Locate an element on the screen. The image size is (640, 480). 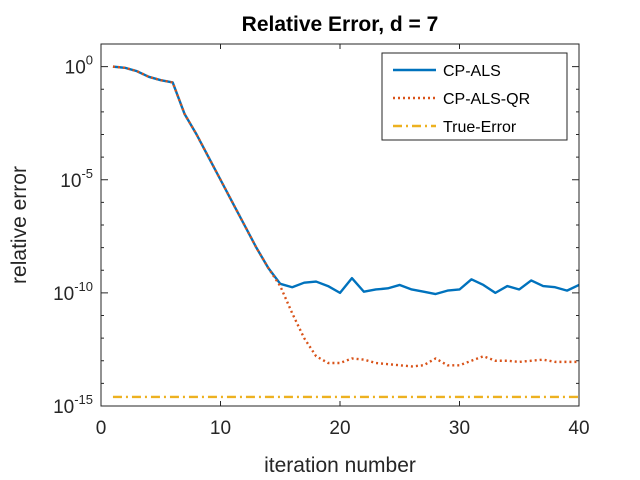
y-tick-label-3: 10⁻¹⁵ is located at coordinates (73, 405).